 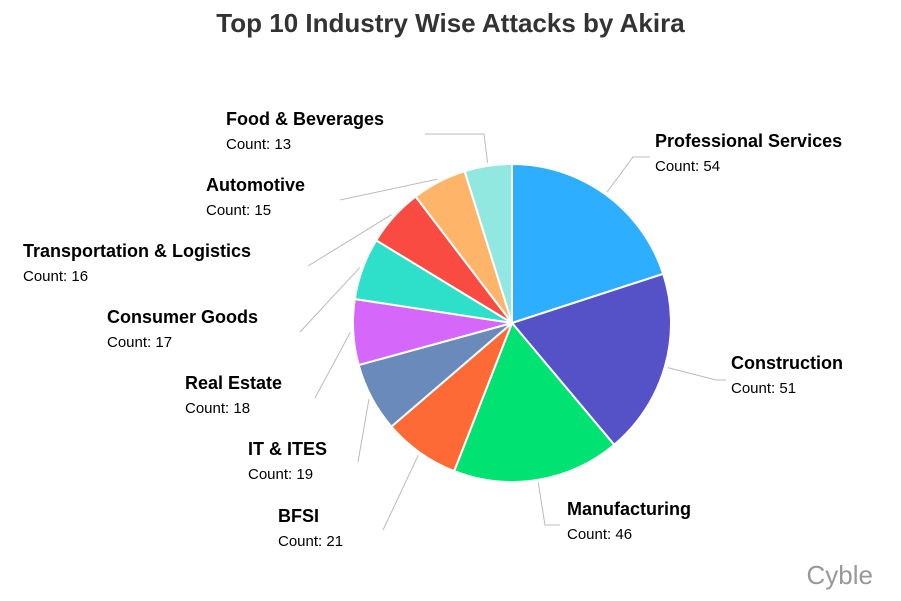 What do you see at coordinates (255, 185) in the screenshot?
I see `data-label-name: Automotive` at bounding box center [255, 185].